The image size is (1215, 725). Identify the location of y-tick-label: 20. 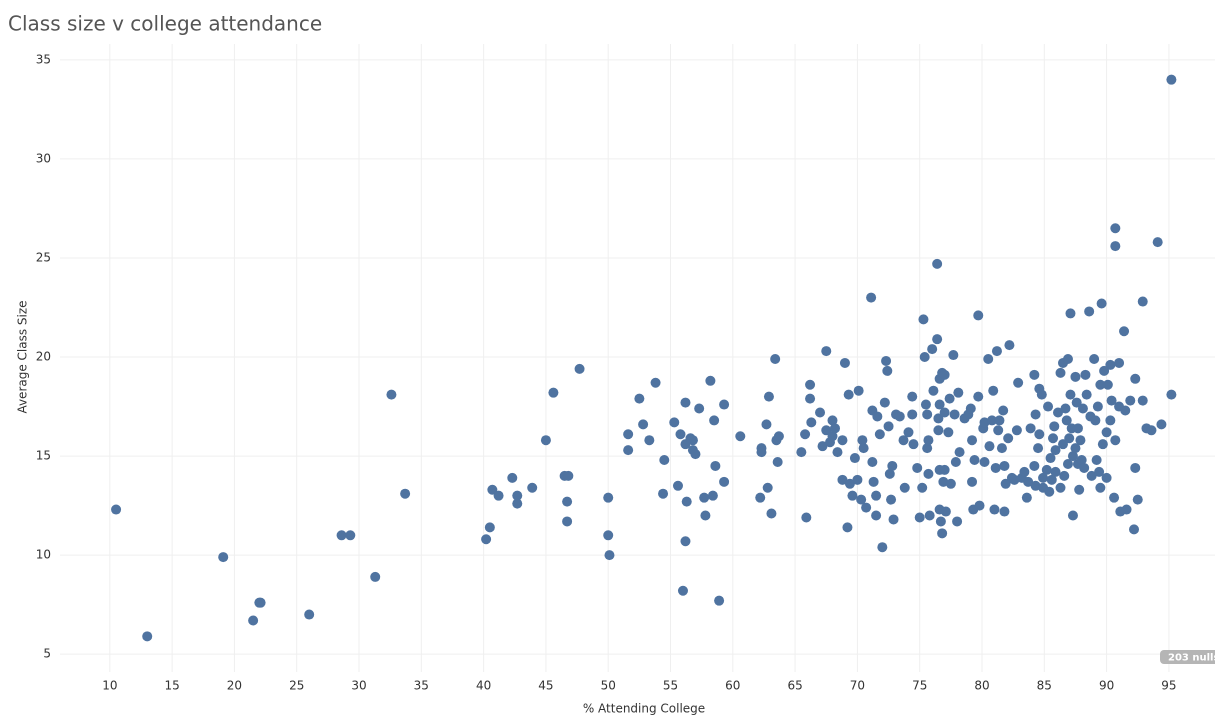
(43, 357).